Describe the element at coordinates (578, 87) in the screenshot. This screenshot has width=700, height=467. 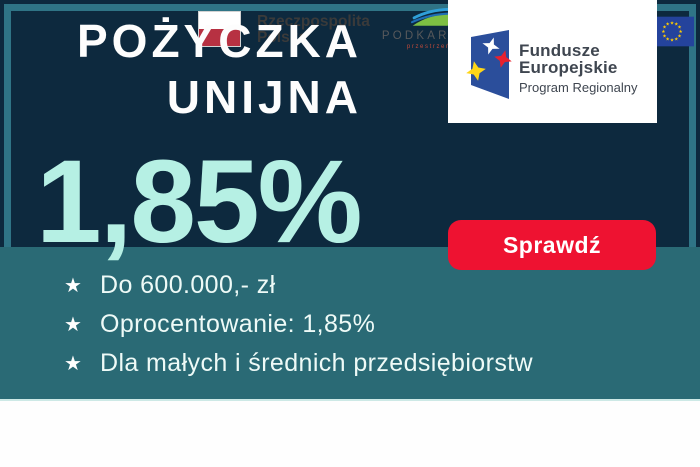
I see `logo-text-line3: Program Regionalny` at that location.